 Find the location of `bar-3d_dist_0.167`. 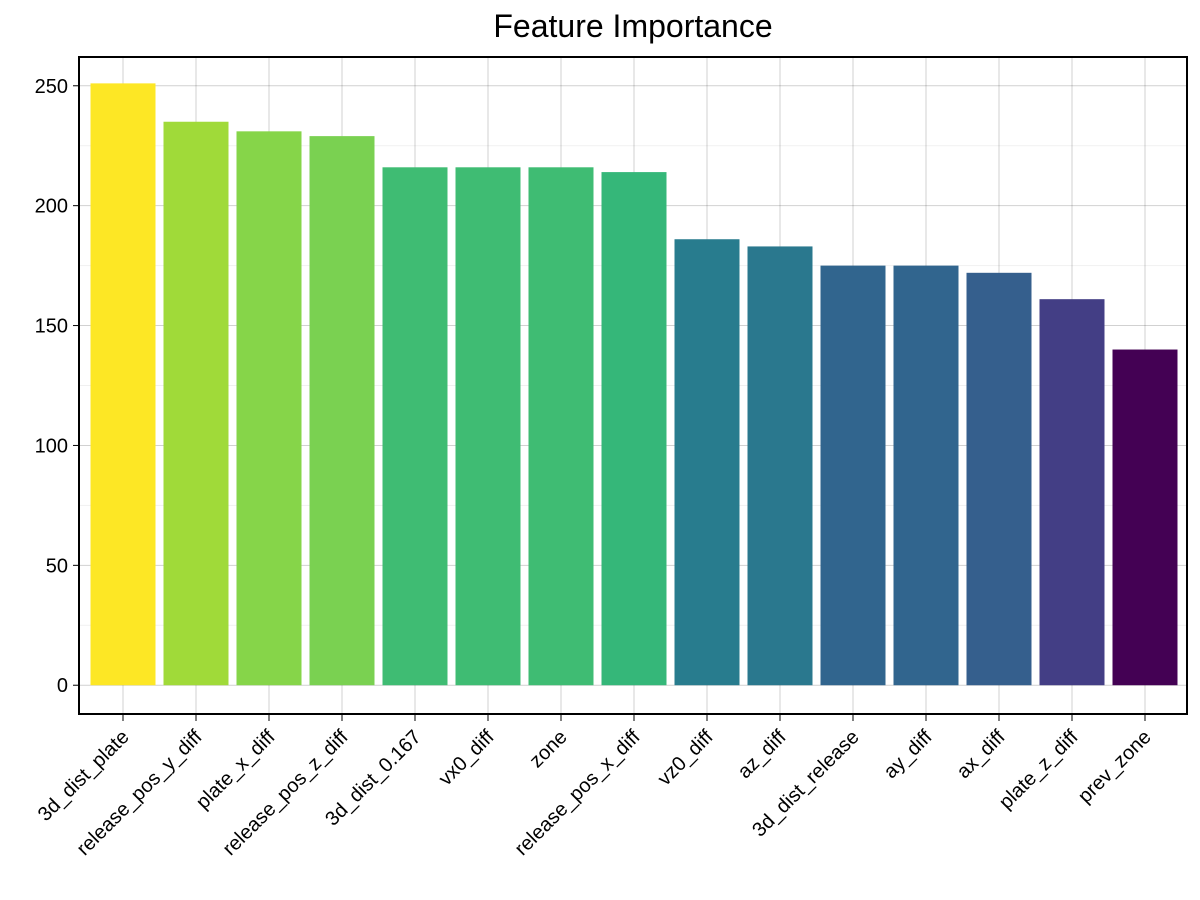

bar-3d_dist_0.167 is located at coordinates (415, 426).